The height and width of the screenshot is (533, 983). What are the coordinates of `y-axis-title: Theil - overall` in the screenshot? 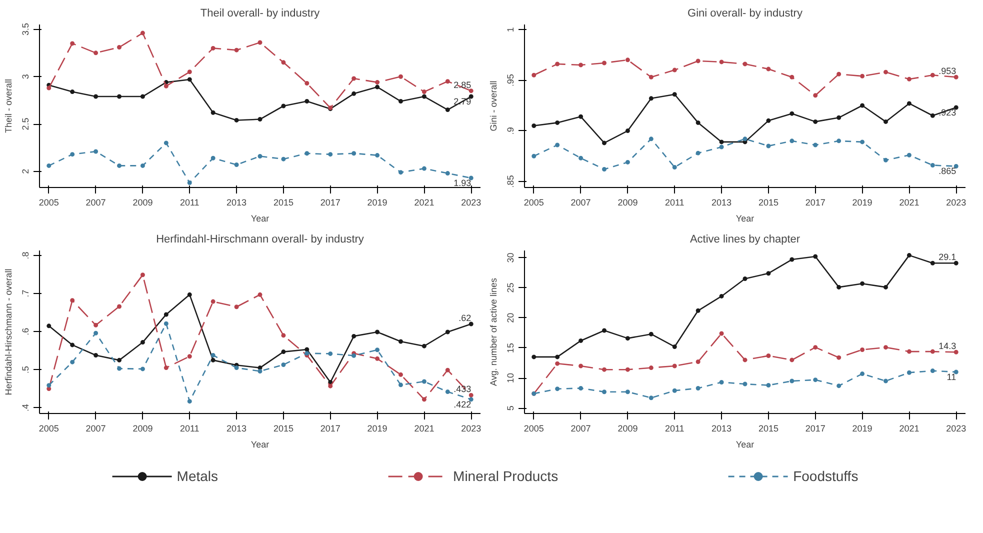 It's located at (9, 106).